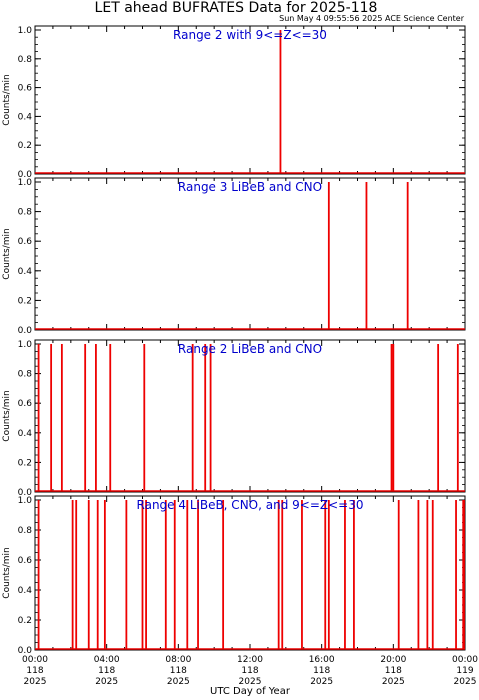 The height and width of the screenshot is (700, 479). What do you see at coordinates (250, 660) in the screenshot?
I see `x-tick-label-time: 12:00` at bounding box center [250, 660].